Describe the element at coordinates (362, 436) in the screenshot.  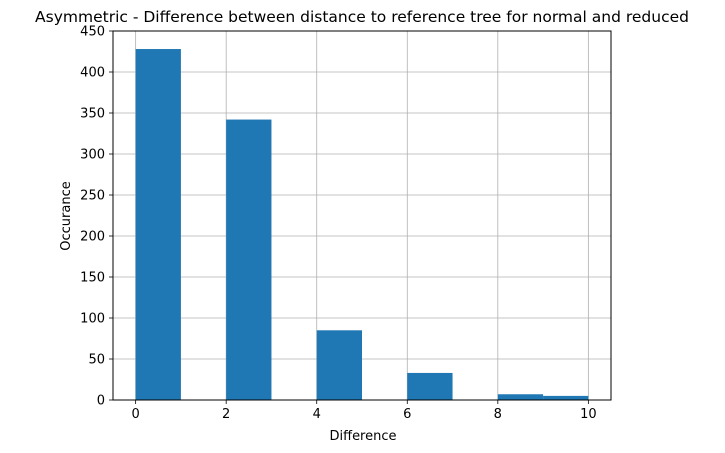
I see `x-axis-label: Difference` at that location.